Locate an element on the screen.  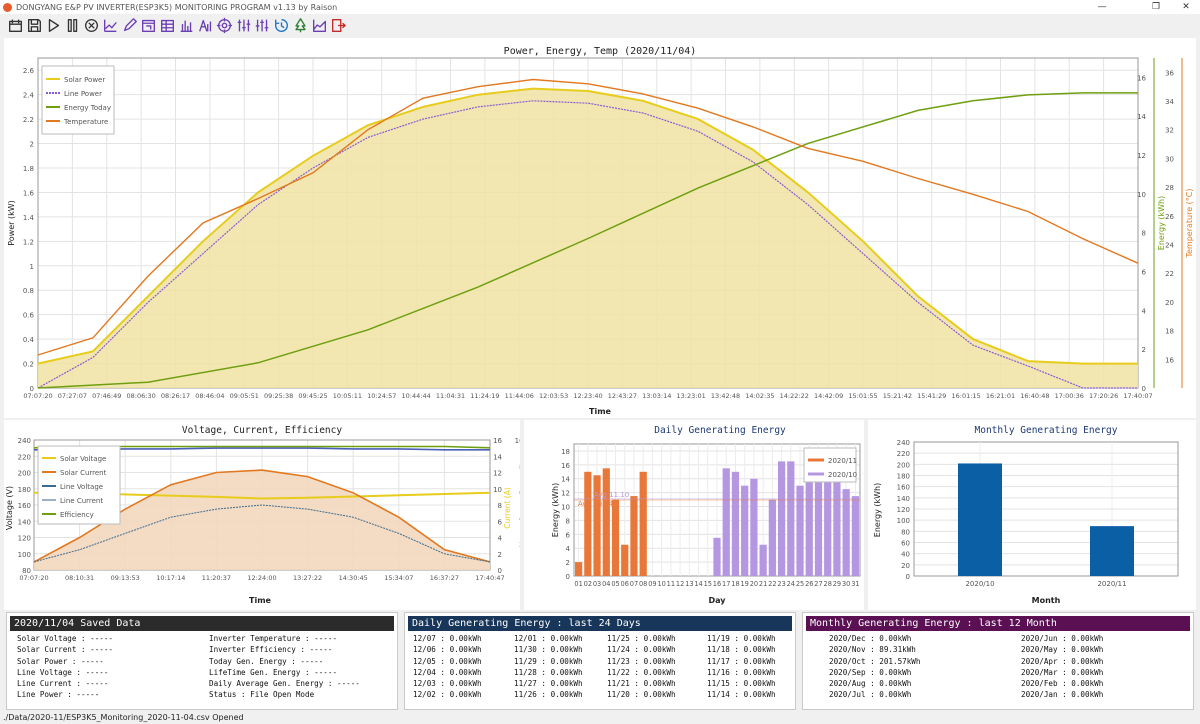
saved-data-row: Daily Average Gen. Energy : ----- is located at coordinates (284, 684).